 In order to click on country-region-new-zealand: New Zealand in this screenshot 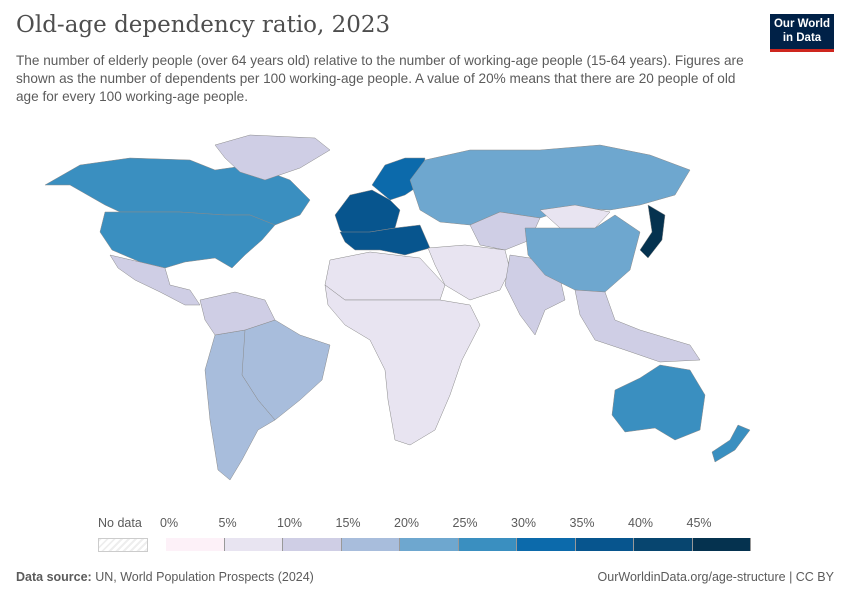, I will do `click(731, 443)`.